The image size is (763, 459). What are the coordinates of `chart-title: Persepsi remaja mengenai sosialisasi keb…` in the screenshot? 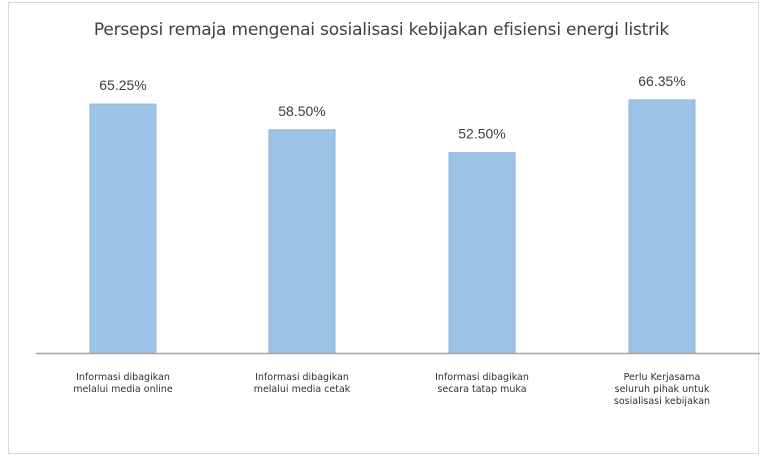 It's located at (381, 30).